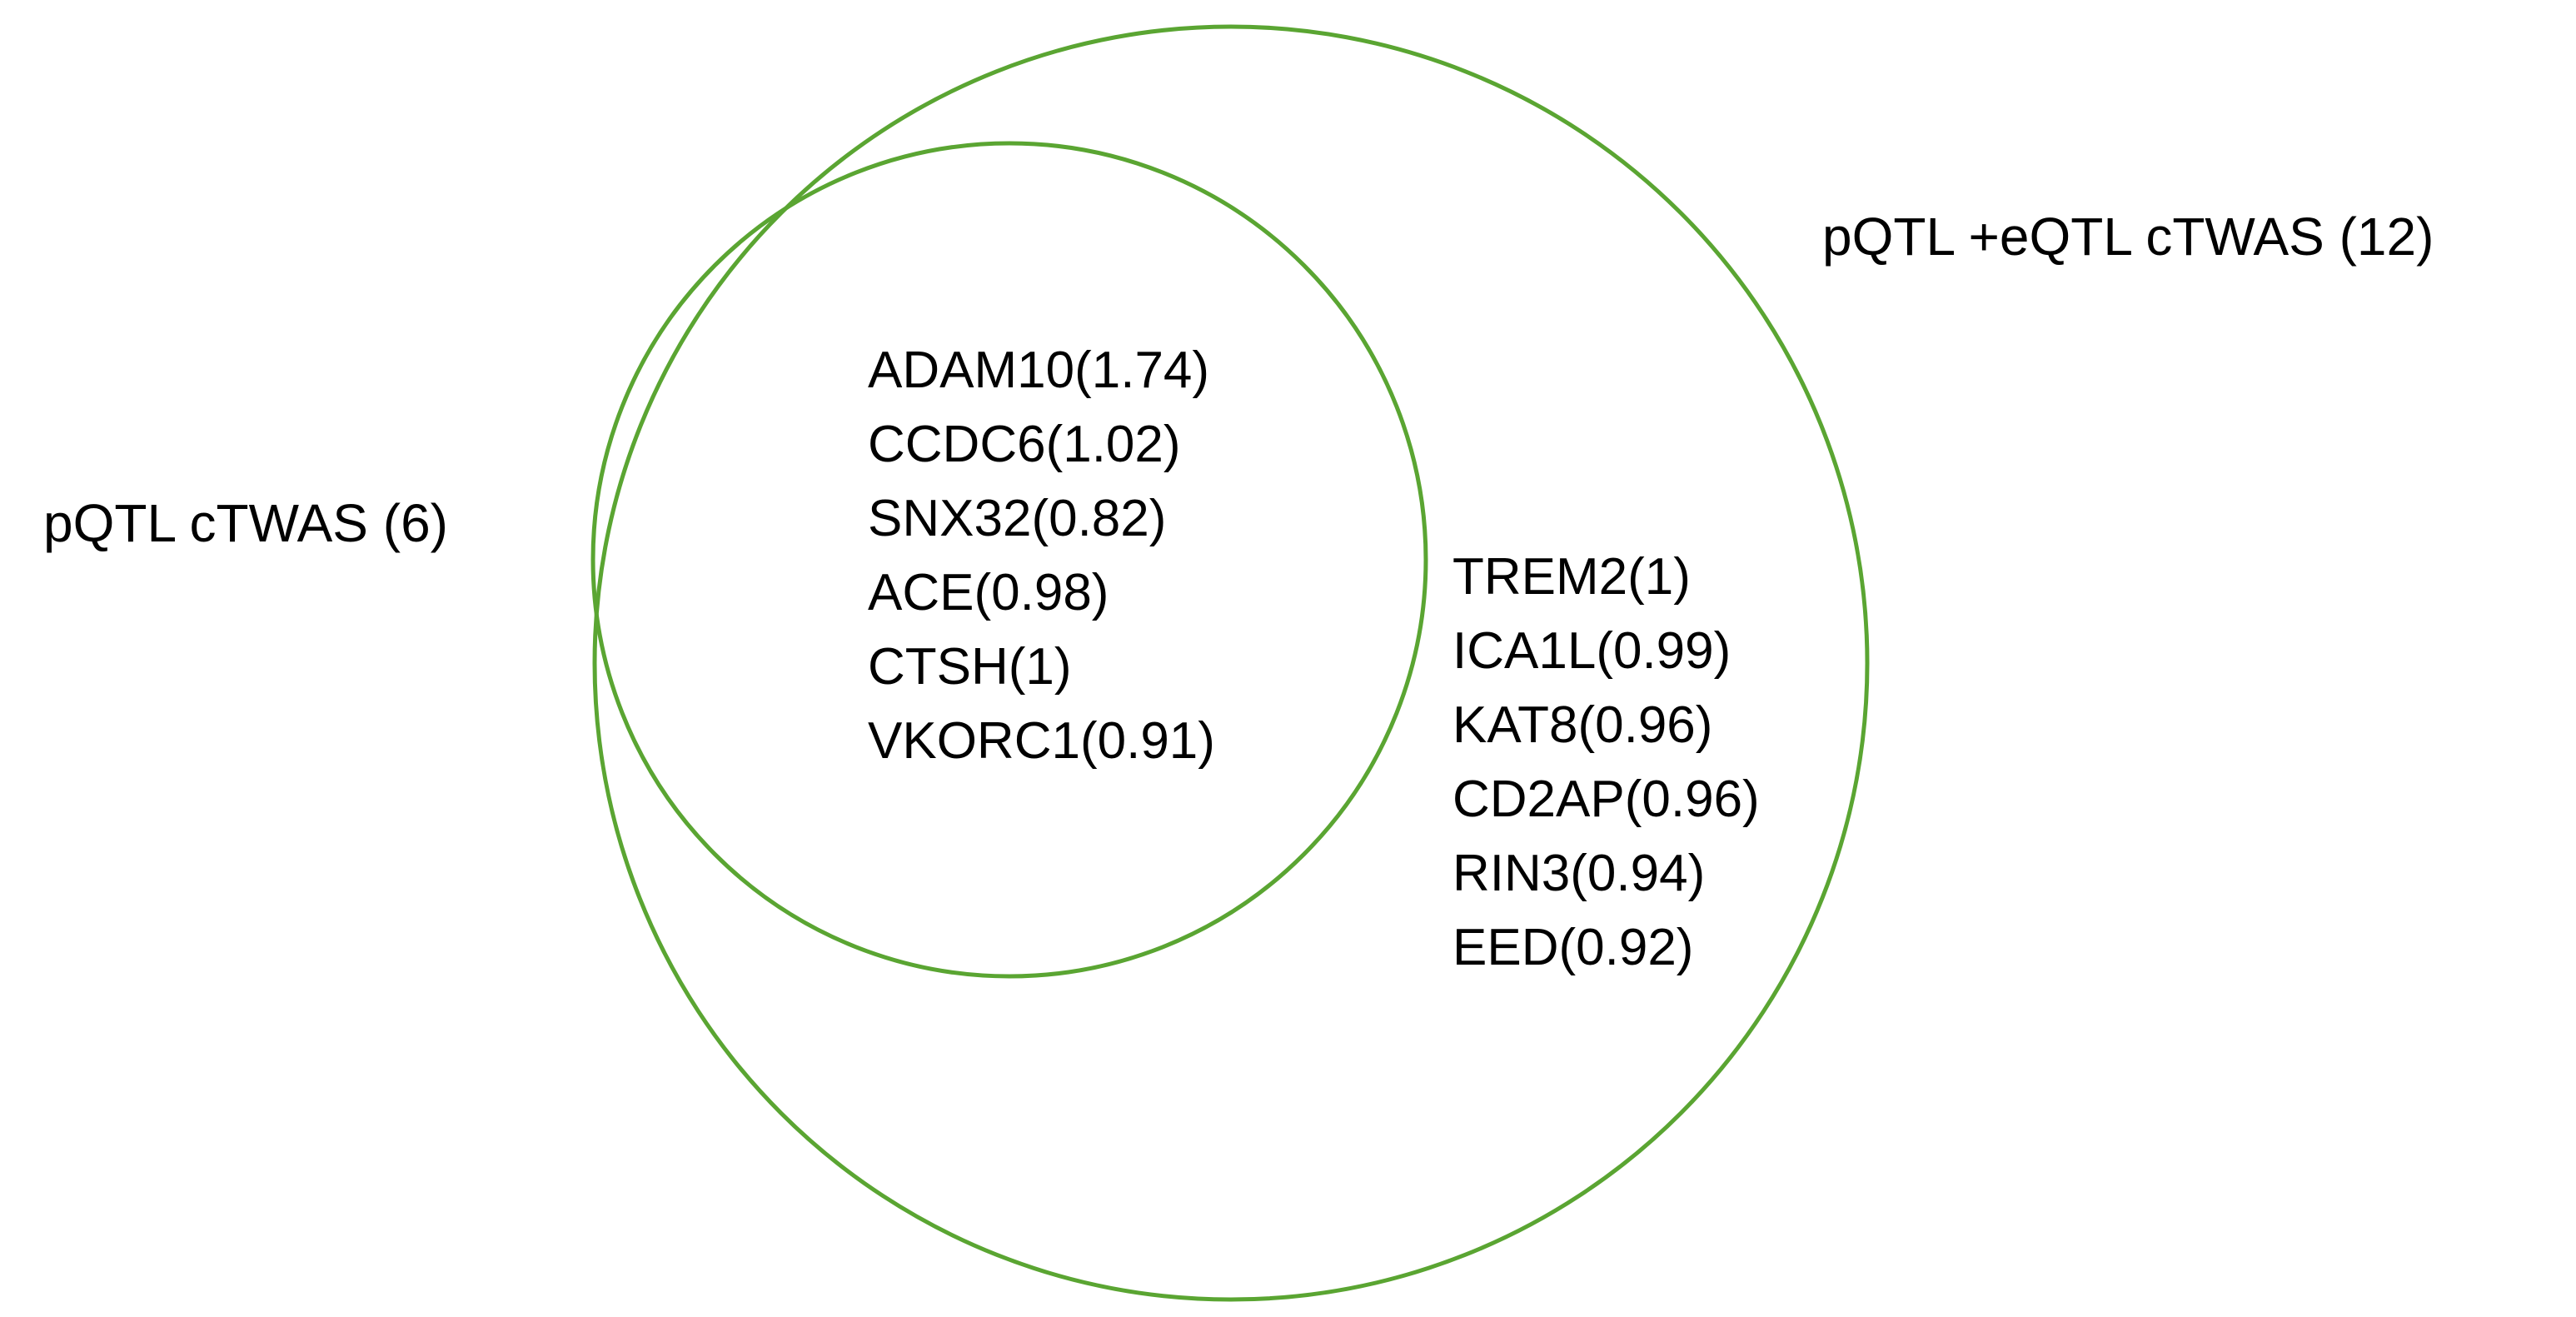 This screenshot has width=2576, height=1317. Describe the element at coordinates (1582, 725) in the screenshot. I see `gene-item: KAT8(0.96)` at that location.